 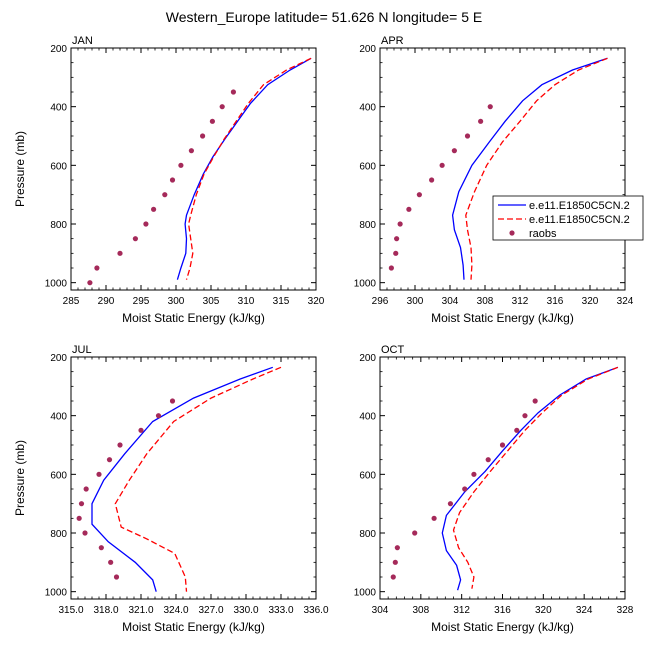 I want to click on panel-label: OCT, so click(x=393, y=350).